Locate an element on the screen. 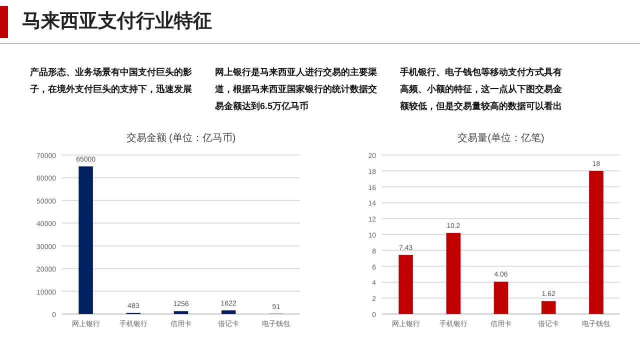  chart-title: 交易量(单位：亿笔) is located at coordinates (501, 138).